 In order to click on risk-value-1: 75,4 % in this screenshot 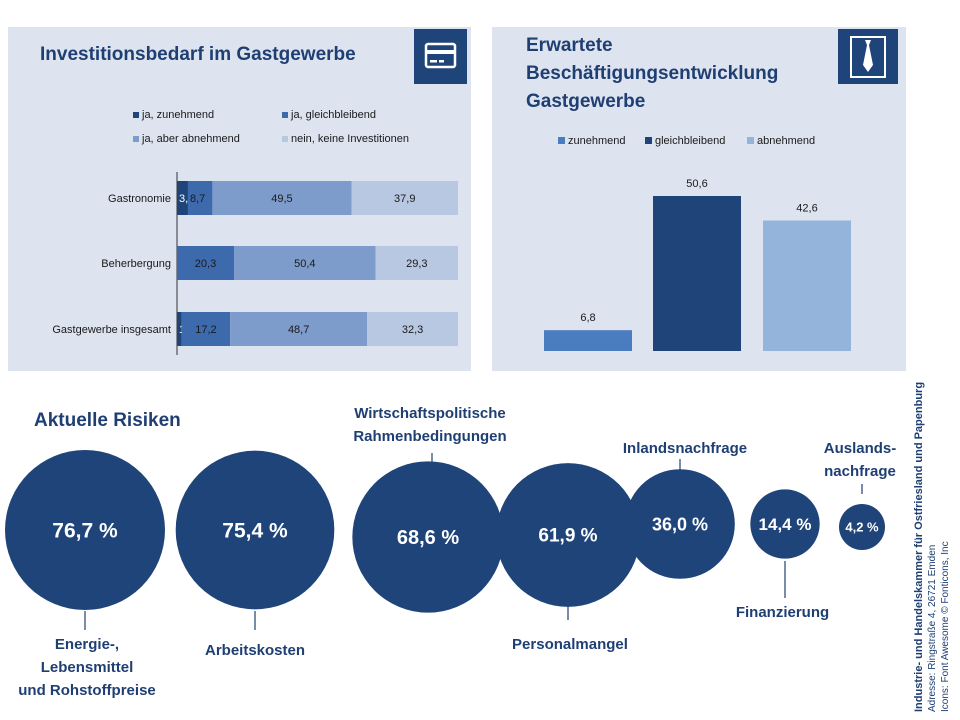, I will do `click(255, 530)`.